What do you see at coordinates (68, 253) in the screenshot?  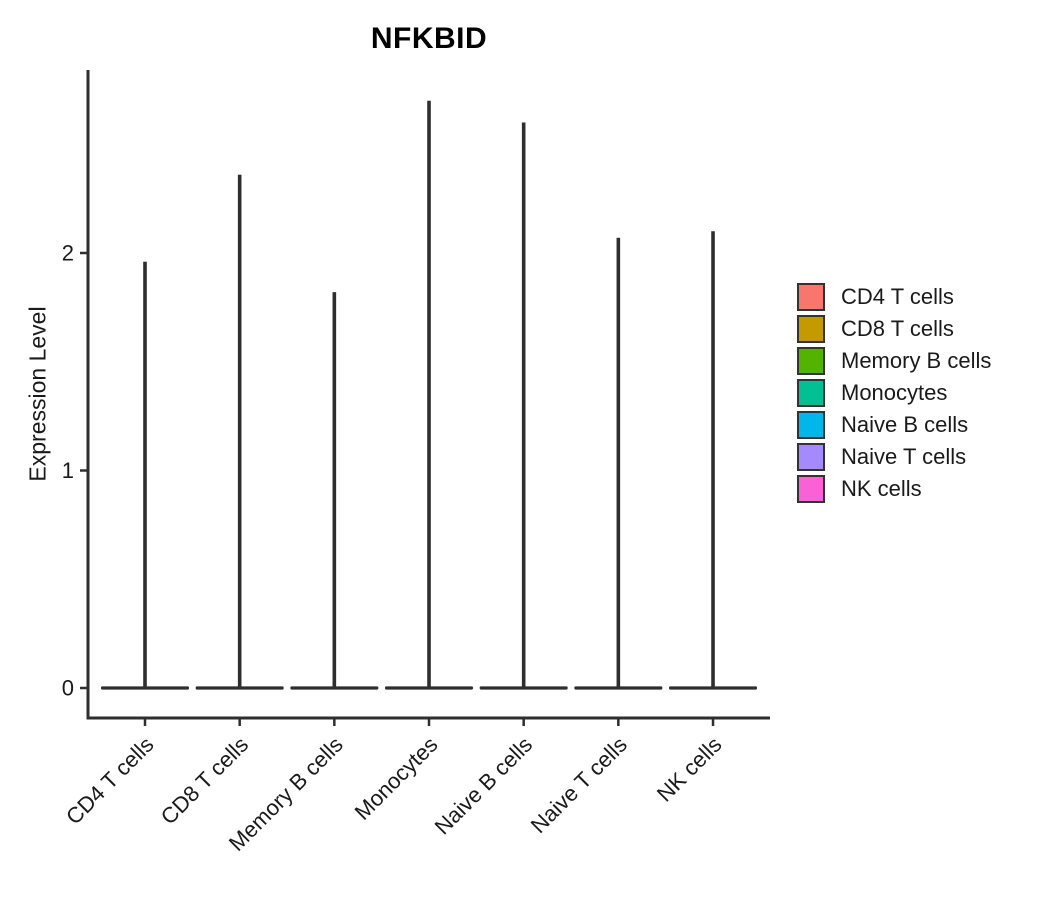 I see `y-tick-label: 2` at bounding box center [68, 253].